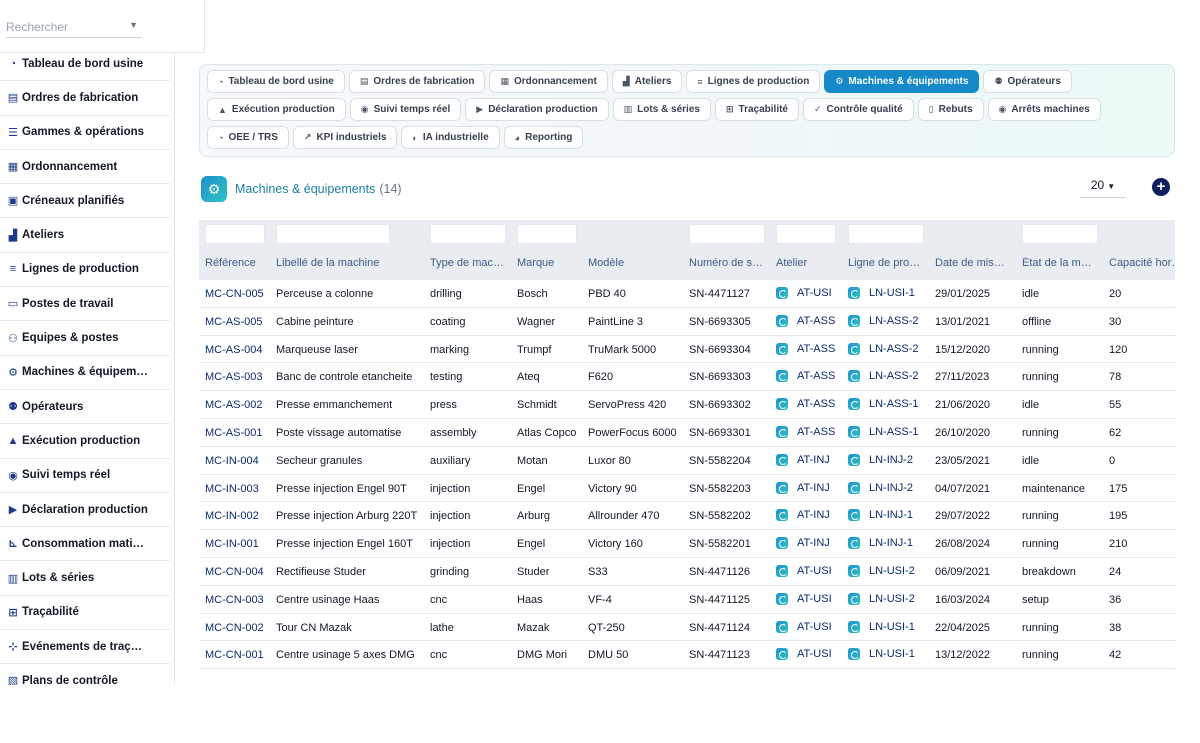 This screenshot has width=1200, height=743. I want to click on reference-link: MC-AS-004, so click(234, 349).